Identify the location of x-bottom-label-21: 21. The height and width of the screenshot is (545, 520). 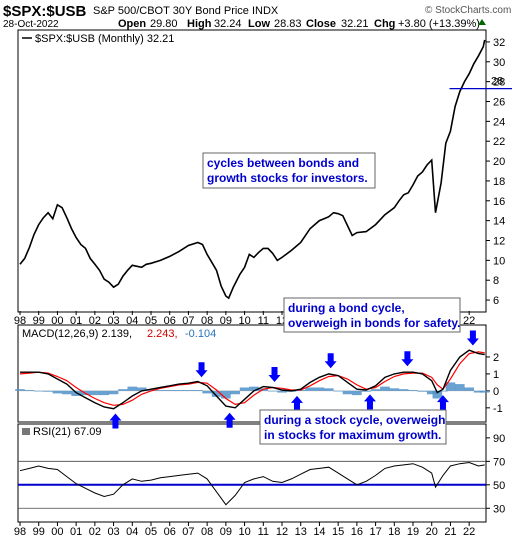
(450, 532).